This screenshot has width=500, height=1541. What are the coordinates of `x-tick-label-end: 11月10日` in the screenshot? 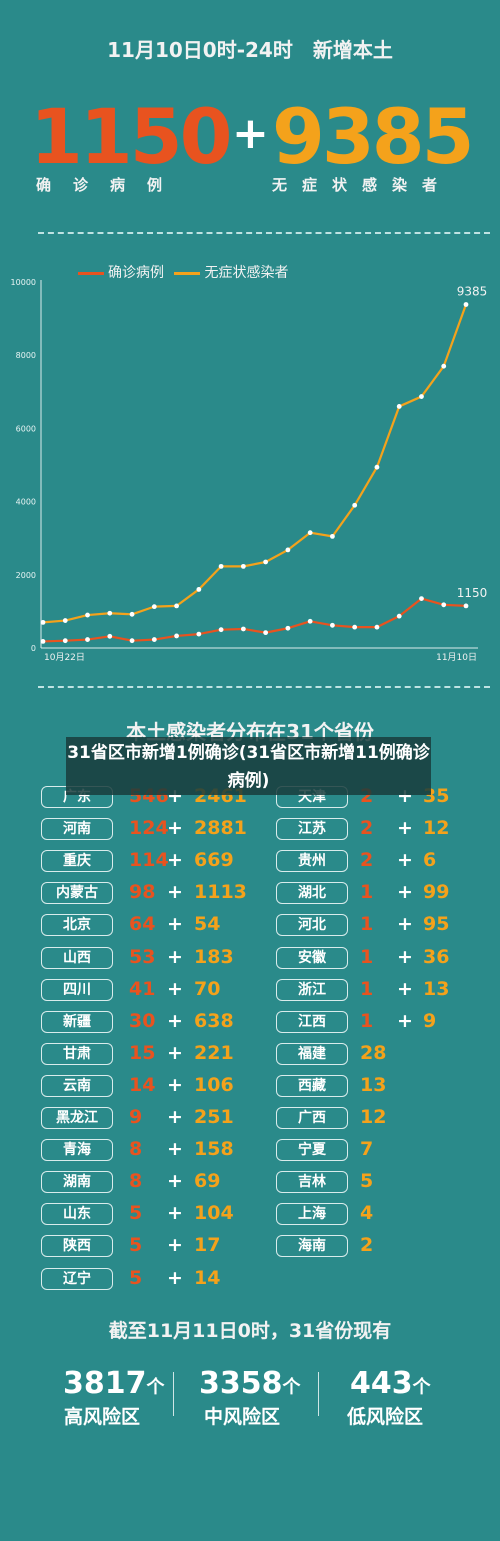 It's located at (456, 657).